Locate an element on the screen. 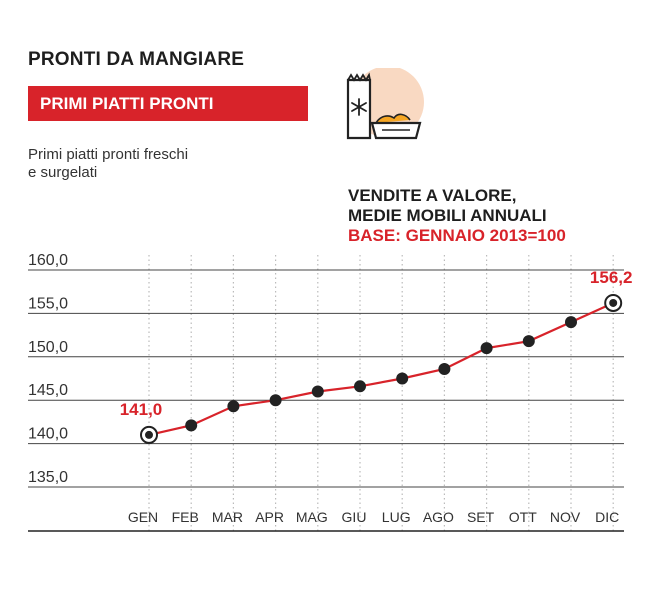 The width and height of the screenshot is (660, 604). x-tick-label: FEB is located at coordinates (185, 517).